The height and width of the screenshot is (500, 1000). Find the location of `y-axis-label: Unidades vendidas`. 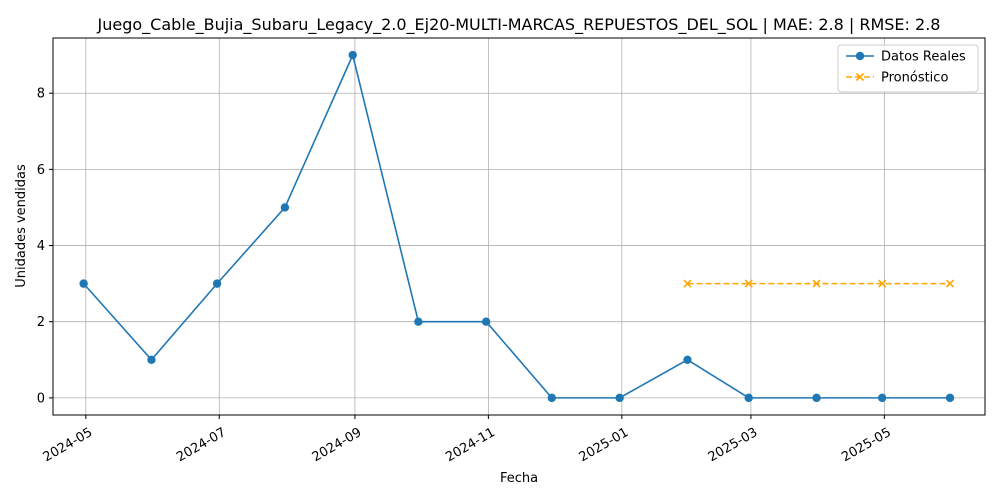

y-axis-label: Unidades vendidas is located at coordinates (21, 226).